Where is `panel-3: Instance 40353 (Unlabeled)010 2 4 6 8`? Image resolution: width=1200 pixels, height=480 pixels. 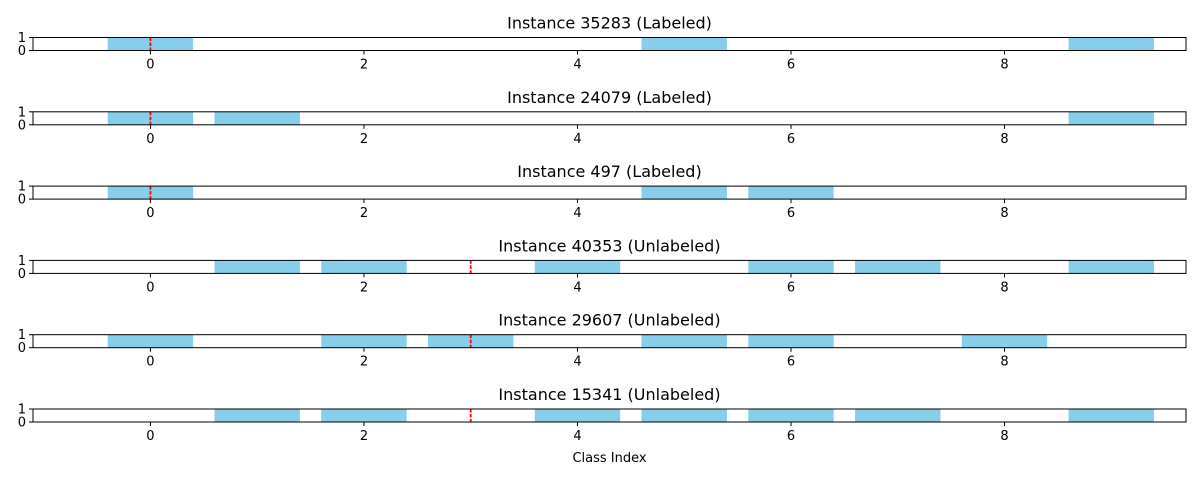
panel-3: Instance 40353 (Unlabeled)010 2 4 6 8 is located at coordinates (602, 265).